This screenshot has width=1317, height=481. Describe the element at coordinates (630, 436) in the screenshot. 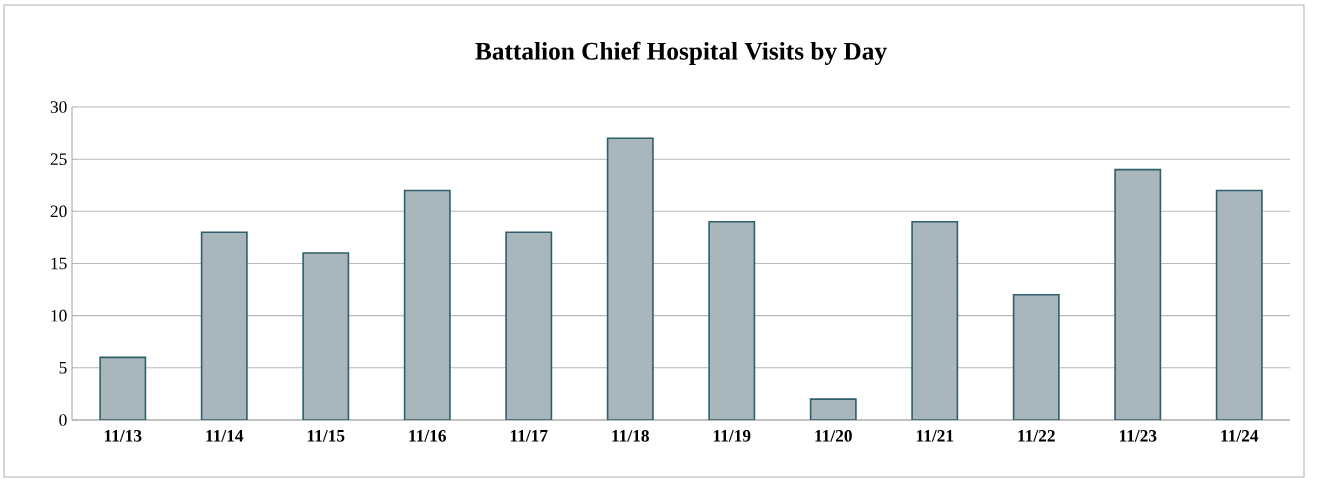

I see `x-tick-label: 11/18` at that location.